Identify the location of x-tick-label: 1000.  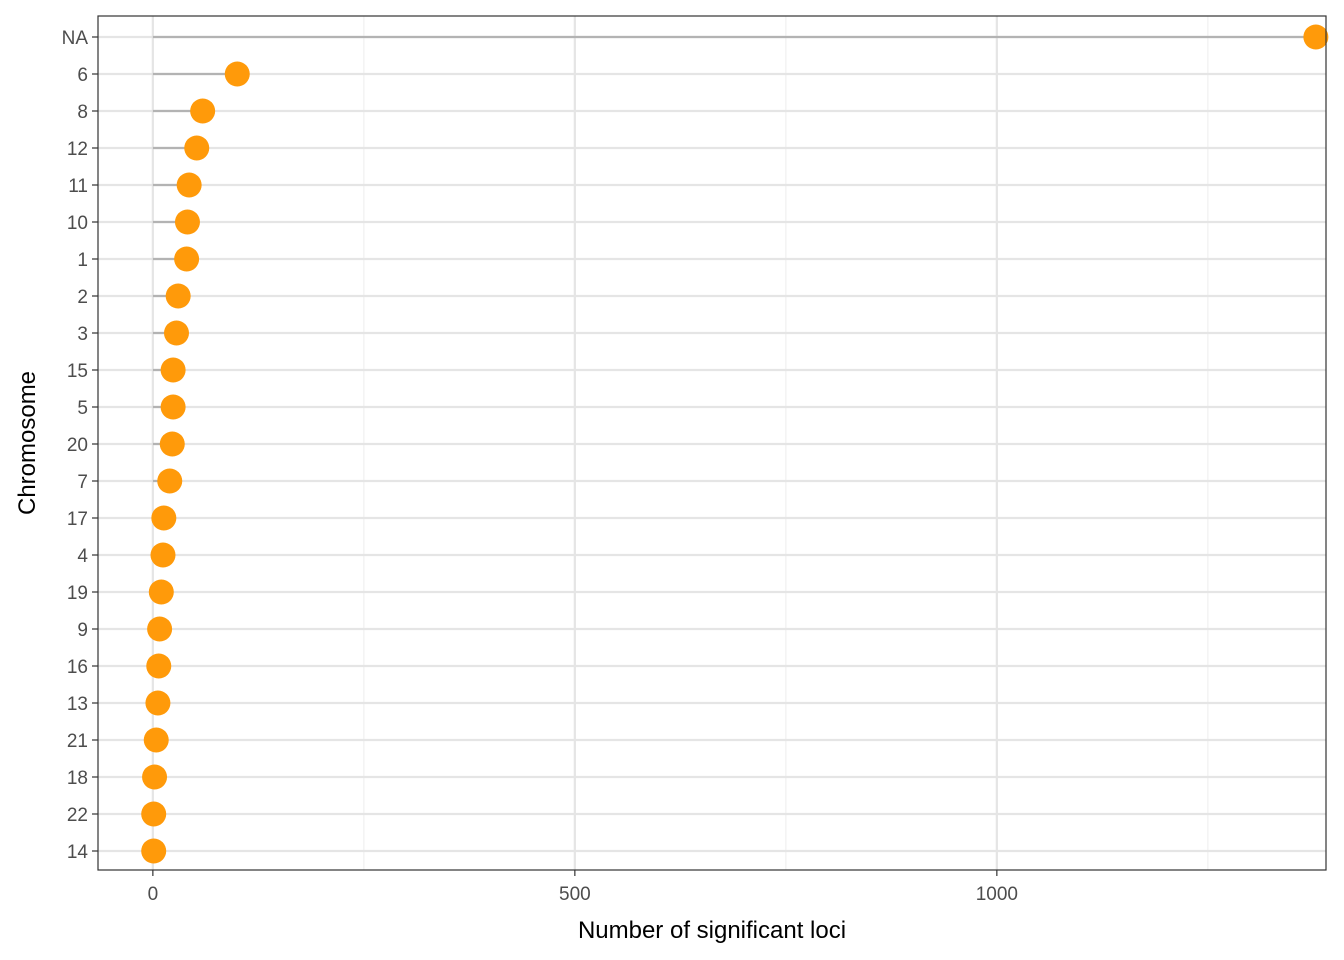
(997, 894).